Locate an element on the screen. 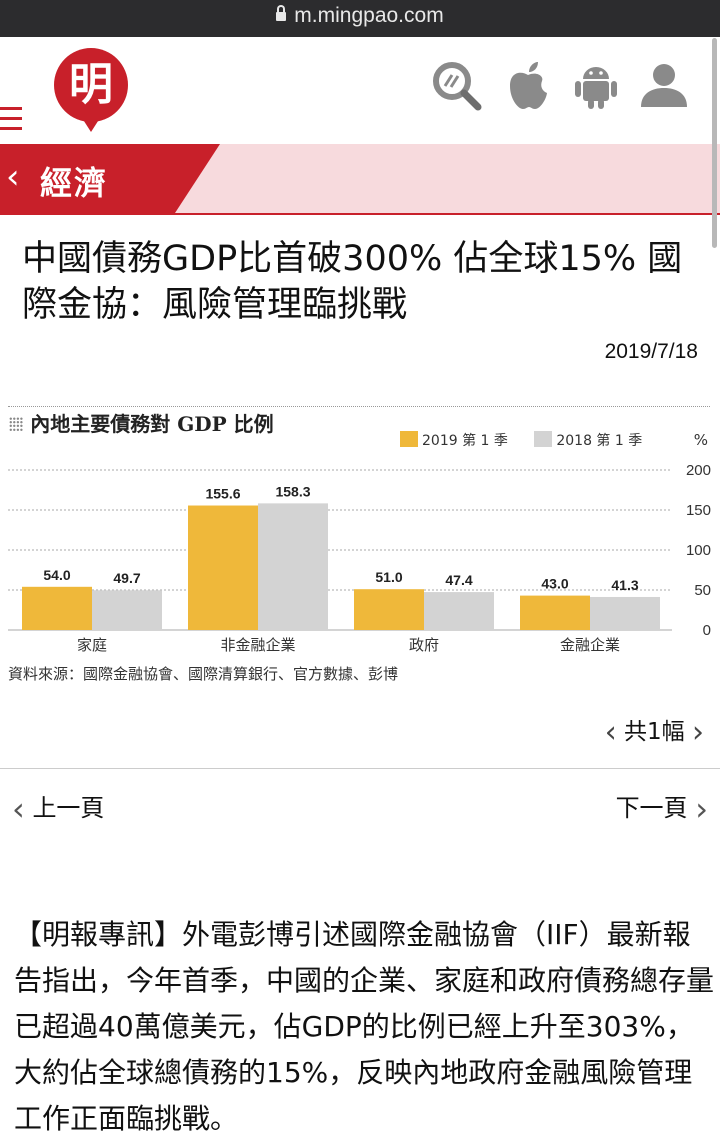  chart-title: 內地主要債務對 GDP 比例 is located at coordinates (152, 424).